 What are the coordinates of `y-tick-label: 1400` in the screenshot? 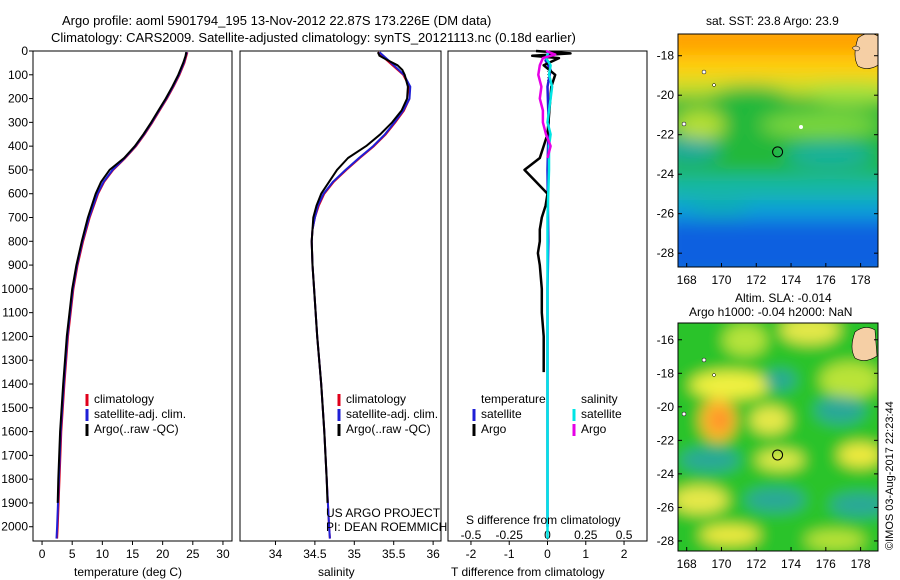 It's located at (14, 384).